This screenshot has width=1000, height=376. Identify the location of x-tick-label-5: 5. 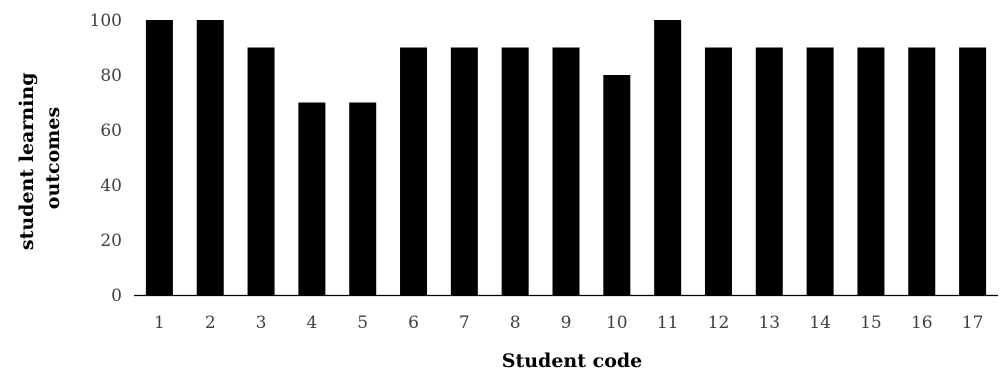
(362, 323).